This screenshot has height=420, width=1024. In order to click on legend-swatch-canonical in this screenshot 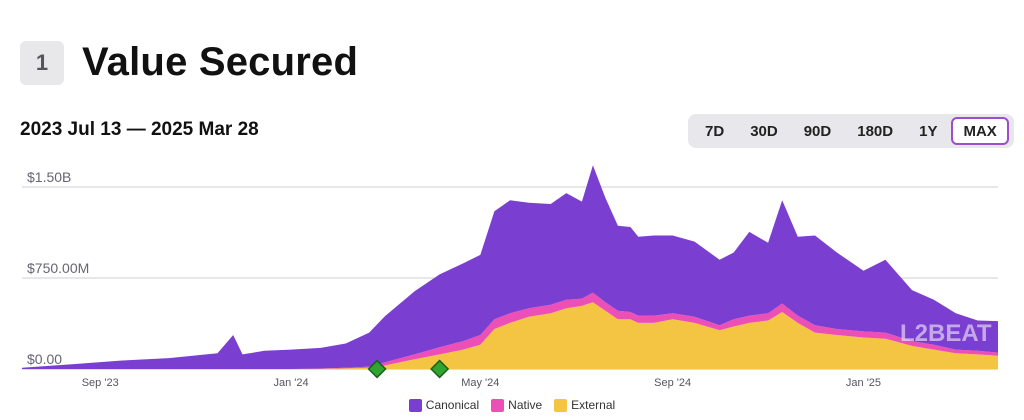, I will do `click(415, 405)`.